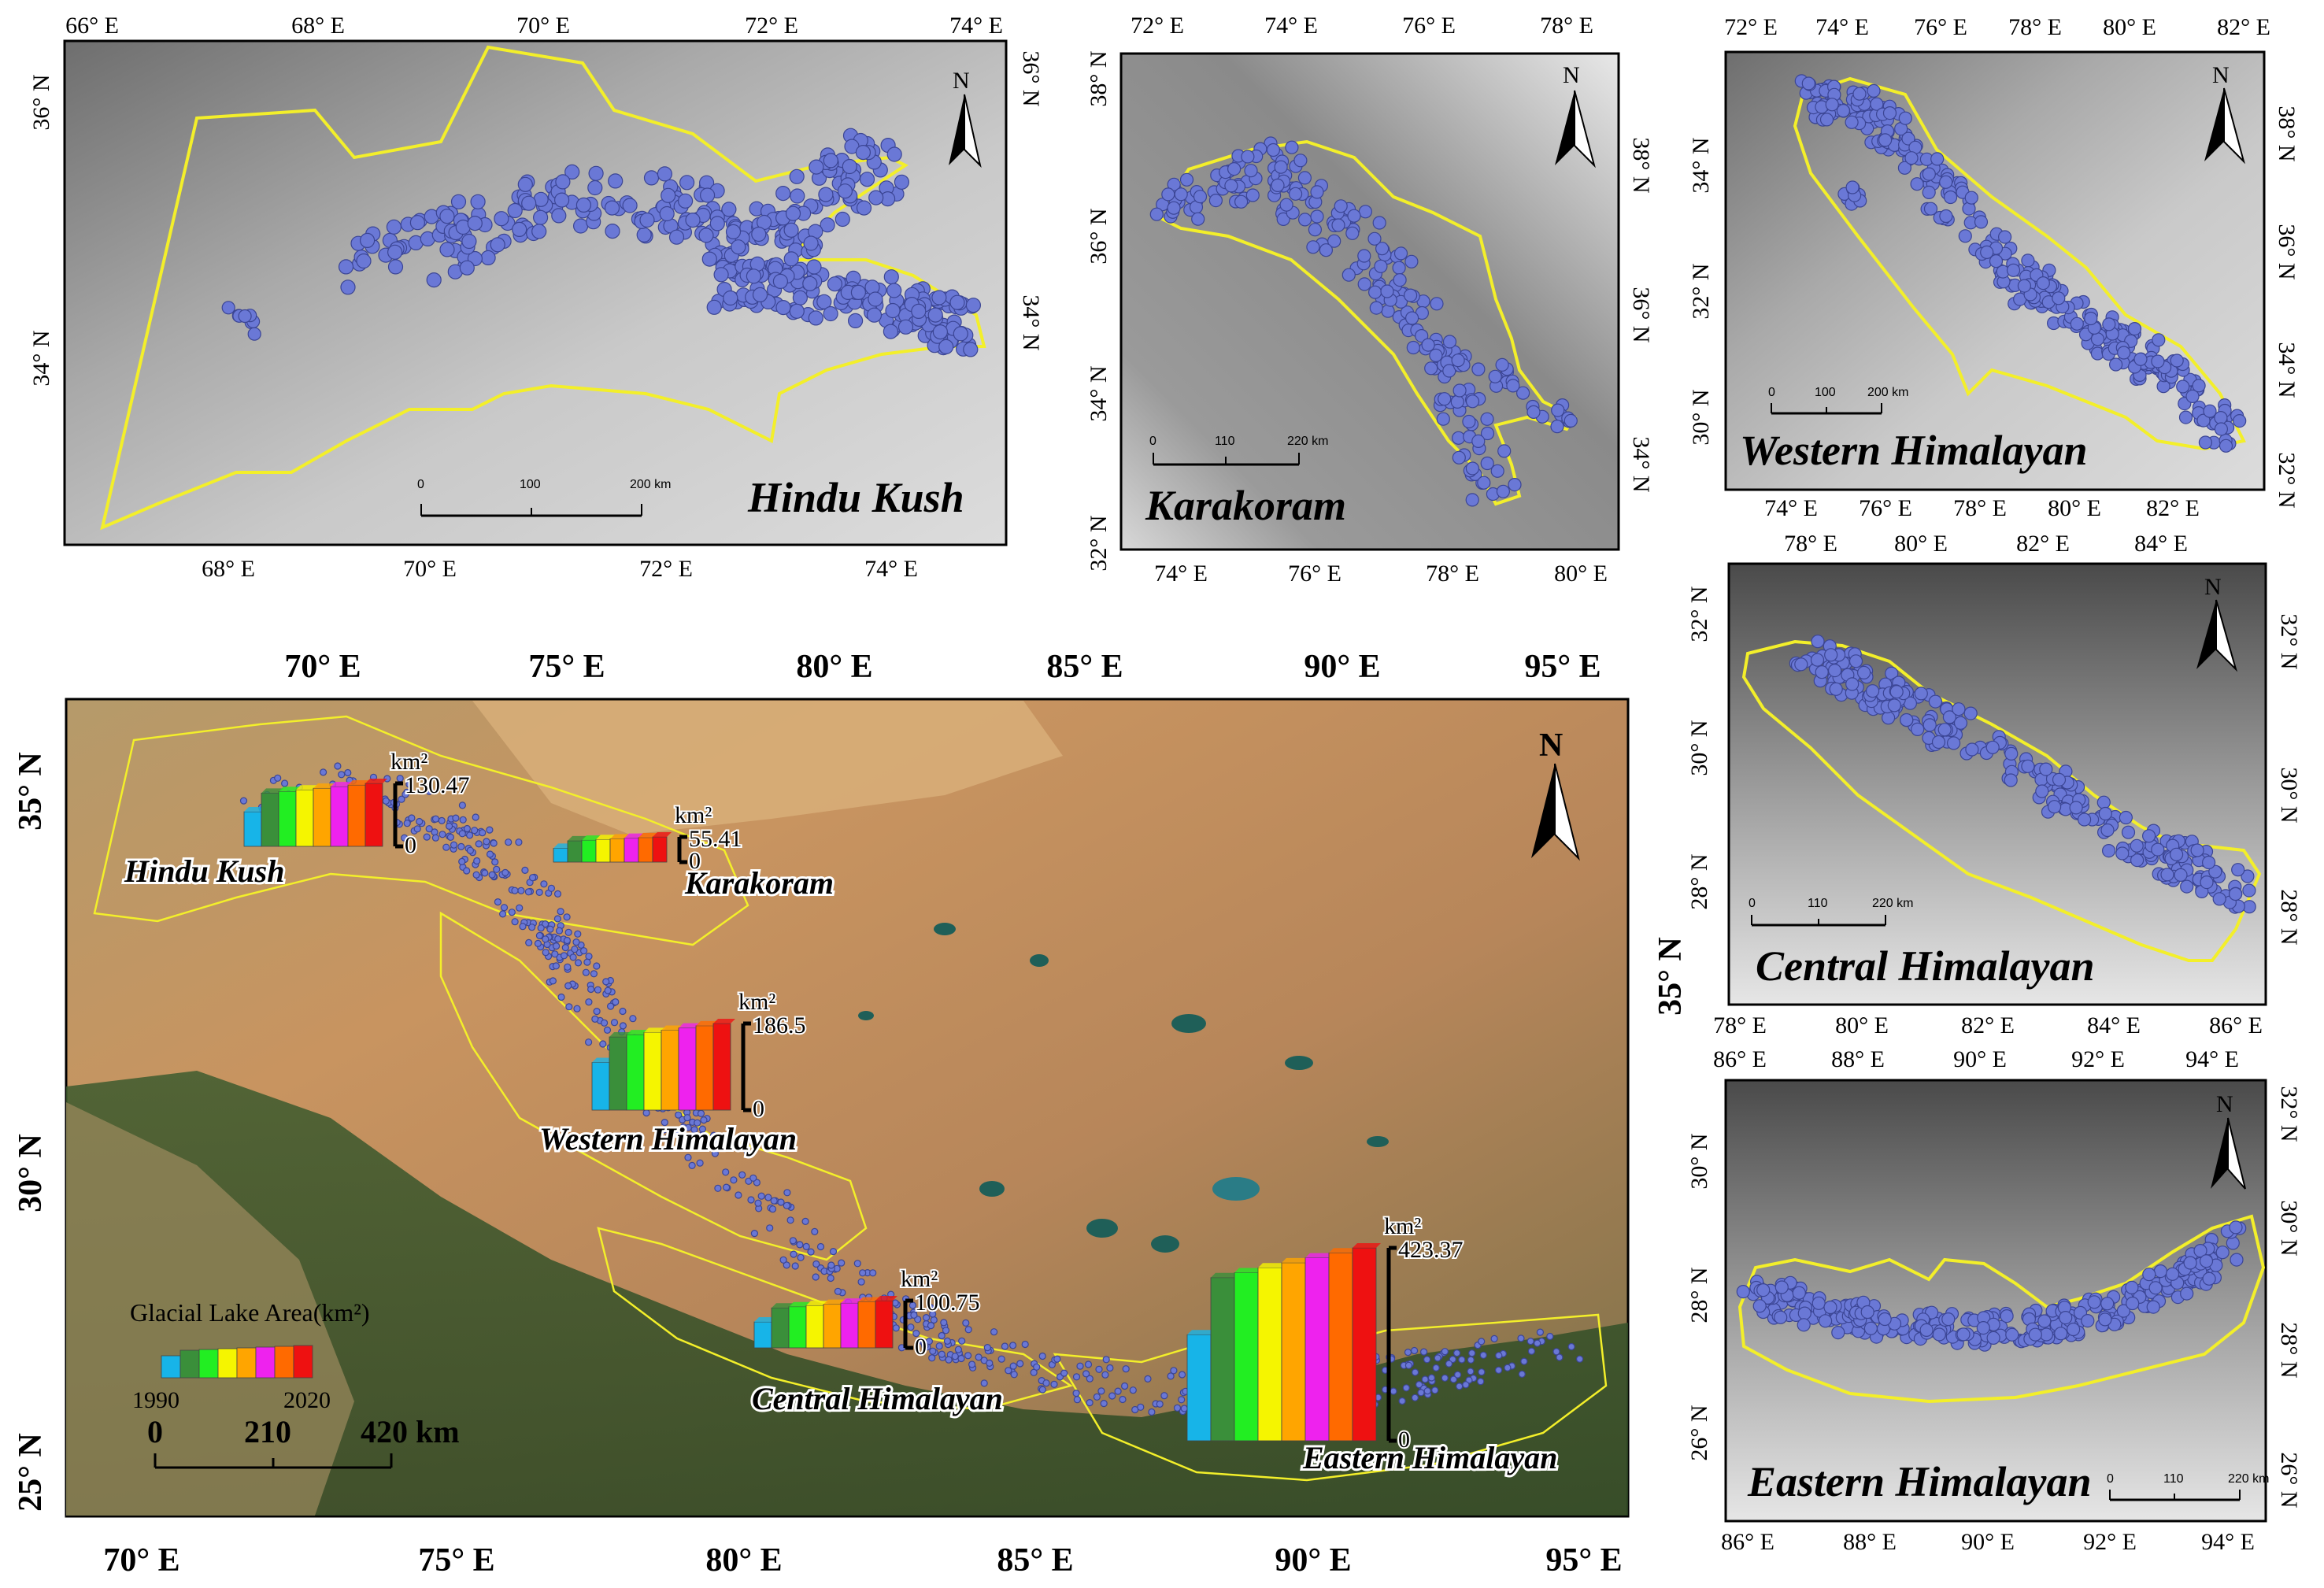 This screenshot has height=1588, width=2324. Describe the element at coordinates (1991, 1286) in the screenshot. I see `eastern-himalayan-glacial-lakes` at that location.